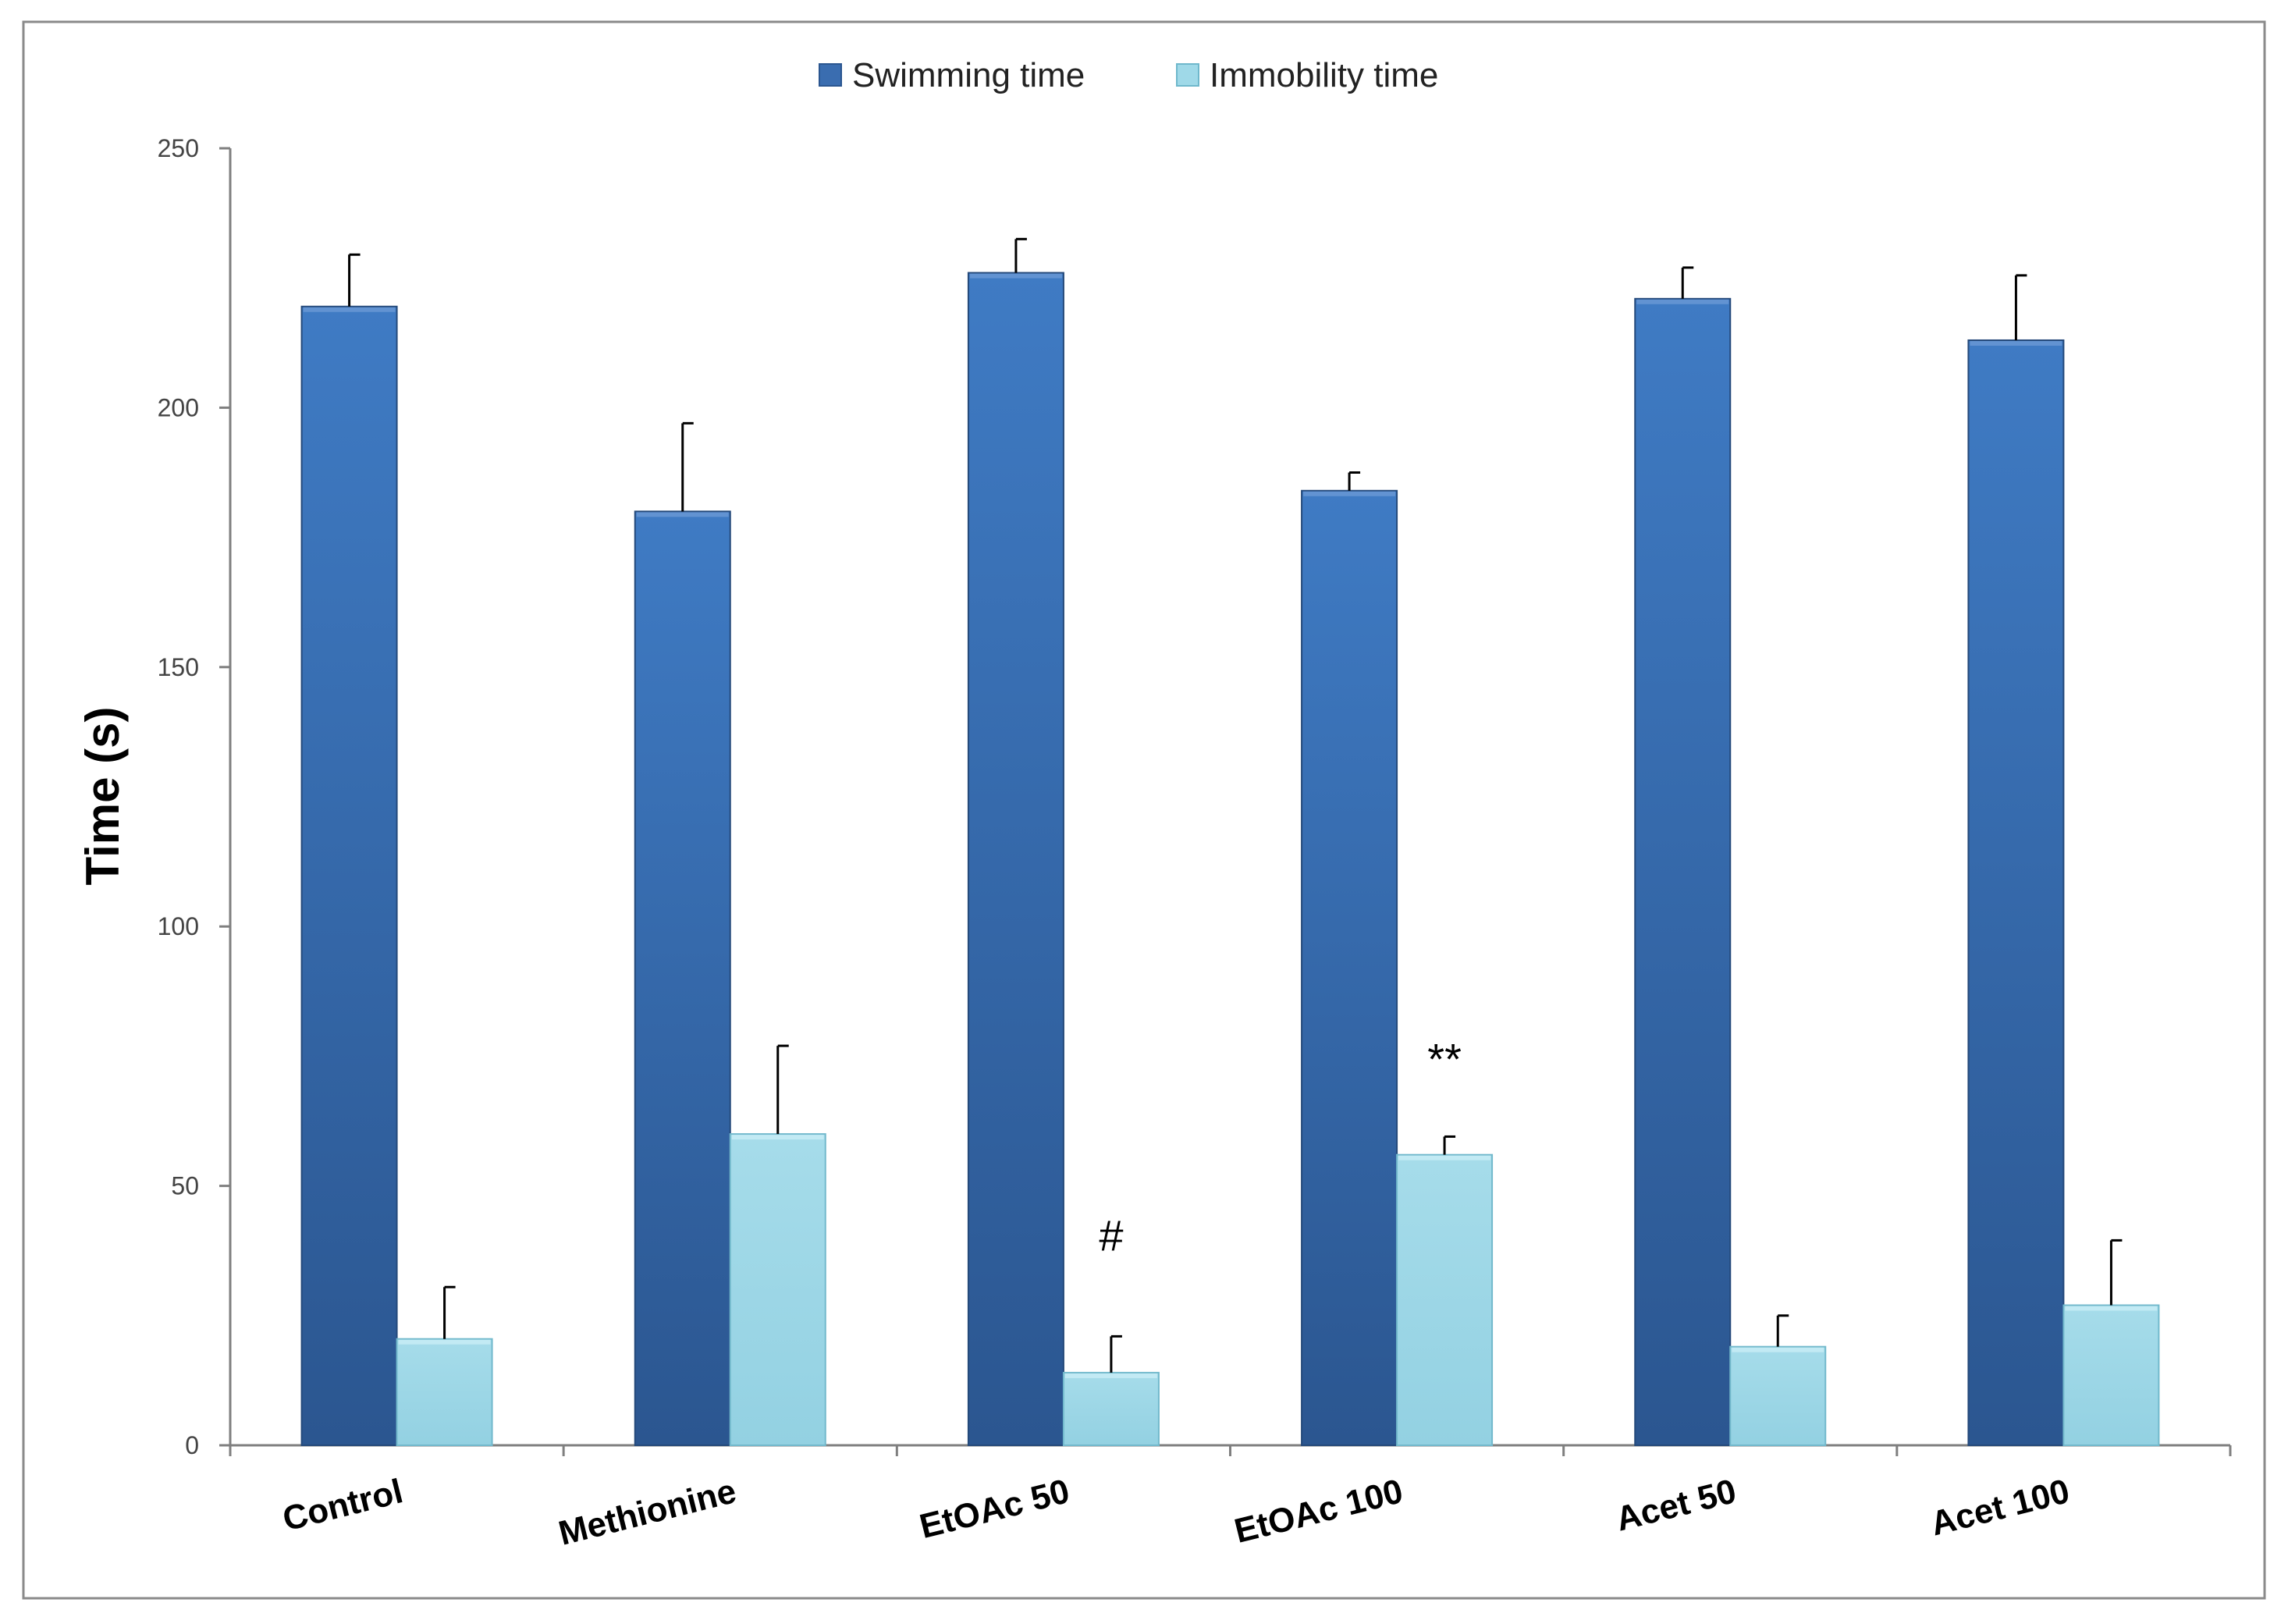  What do you see at coordinates (178, 148) in the screenshot?
I see `y-tick-label: 250` at bounding box center [178, 148].